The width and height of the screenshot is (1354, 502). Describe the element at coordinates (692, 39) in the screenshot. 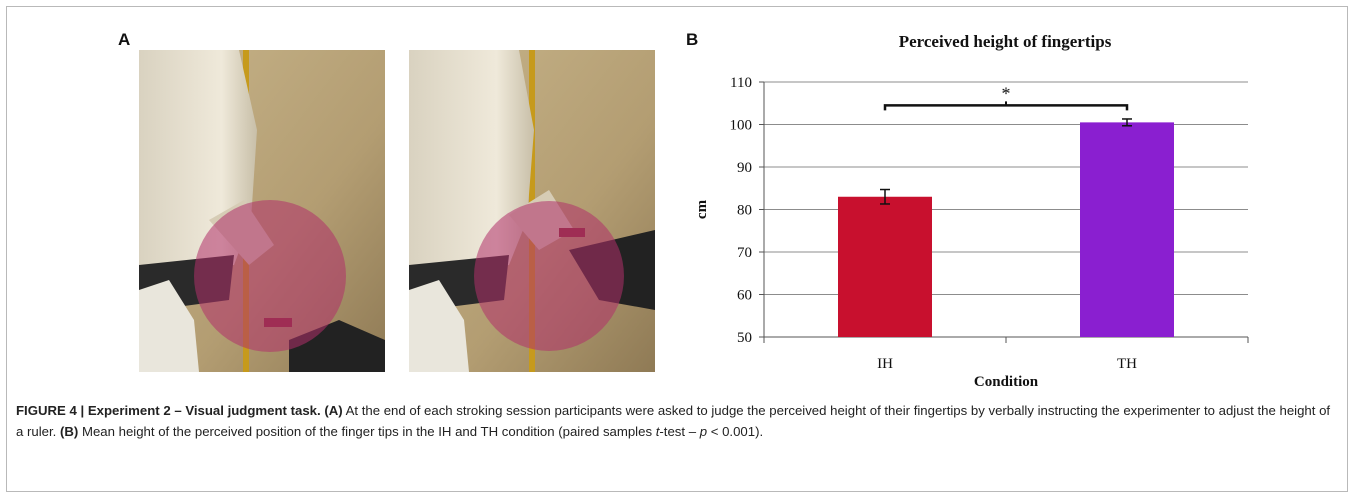

I see `panel-b-label: B` at that location.